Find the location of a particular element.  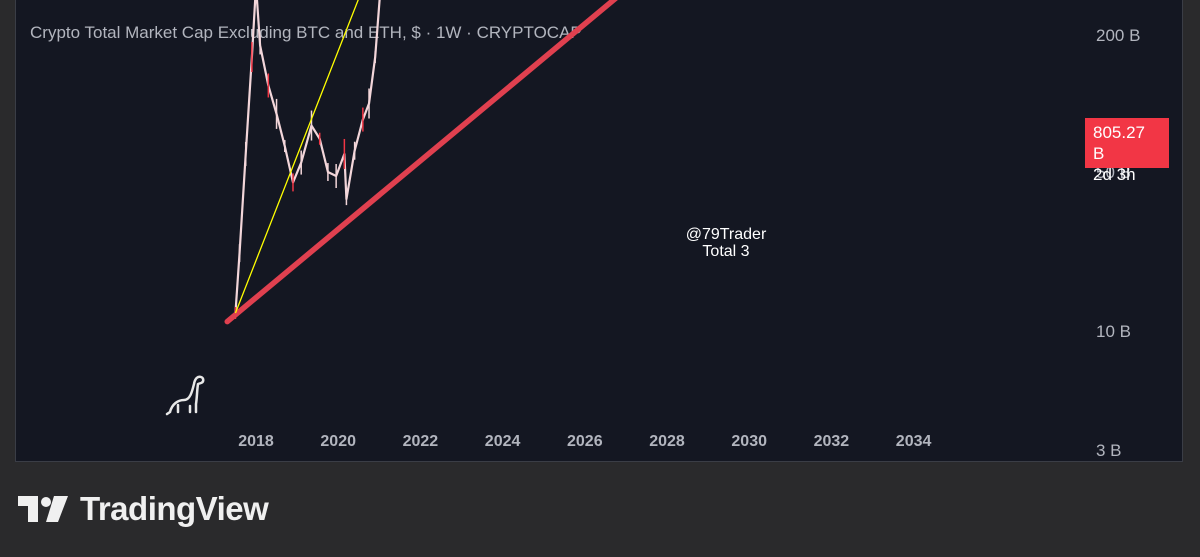

current-price-label: 805.27 B 2d 3h is located at coordinates (1127, 151).